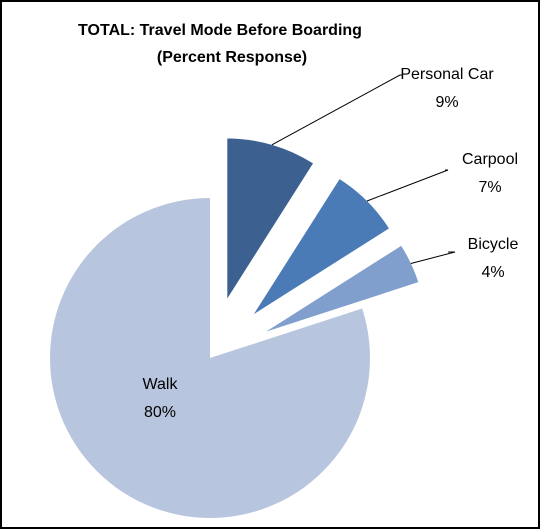  Describe the element at coordinates (490, 159) in the screenshot. I see `slice-label: Carpool` at that location.